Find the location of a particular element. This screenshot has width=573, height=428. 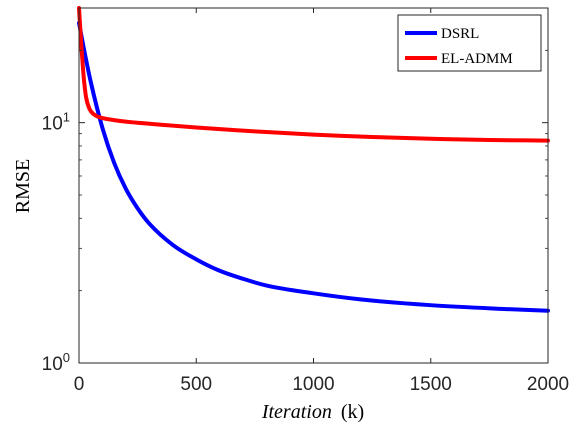

y-tick-label: 10⁰ is located at coordinates (56, 362).